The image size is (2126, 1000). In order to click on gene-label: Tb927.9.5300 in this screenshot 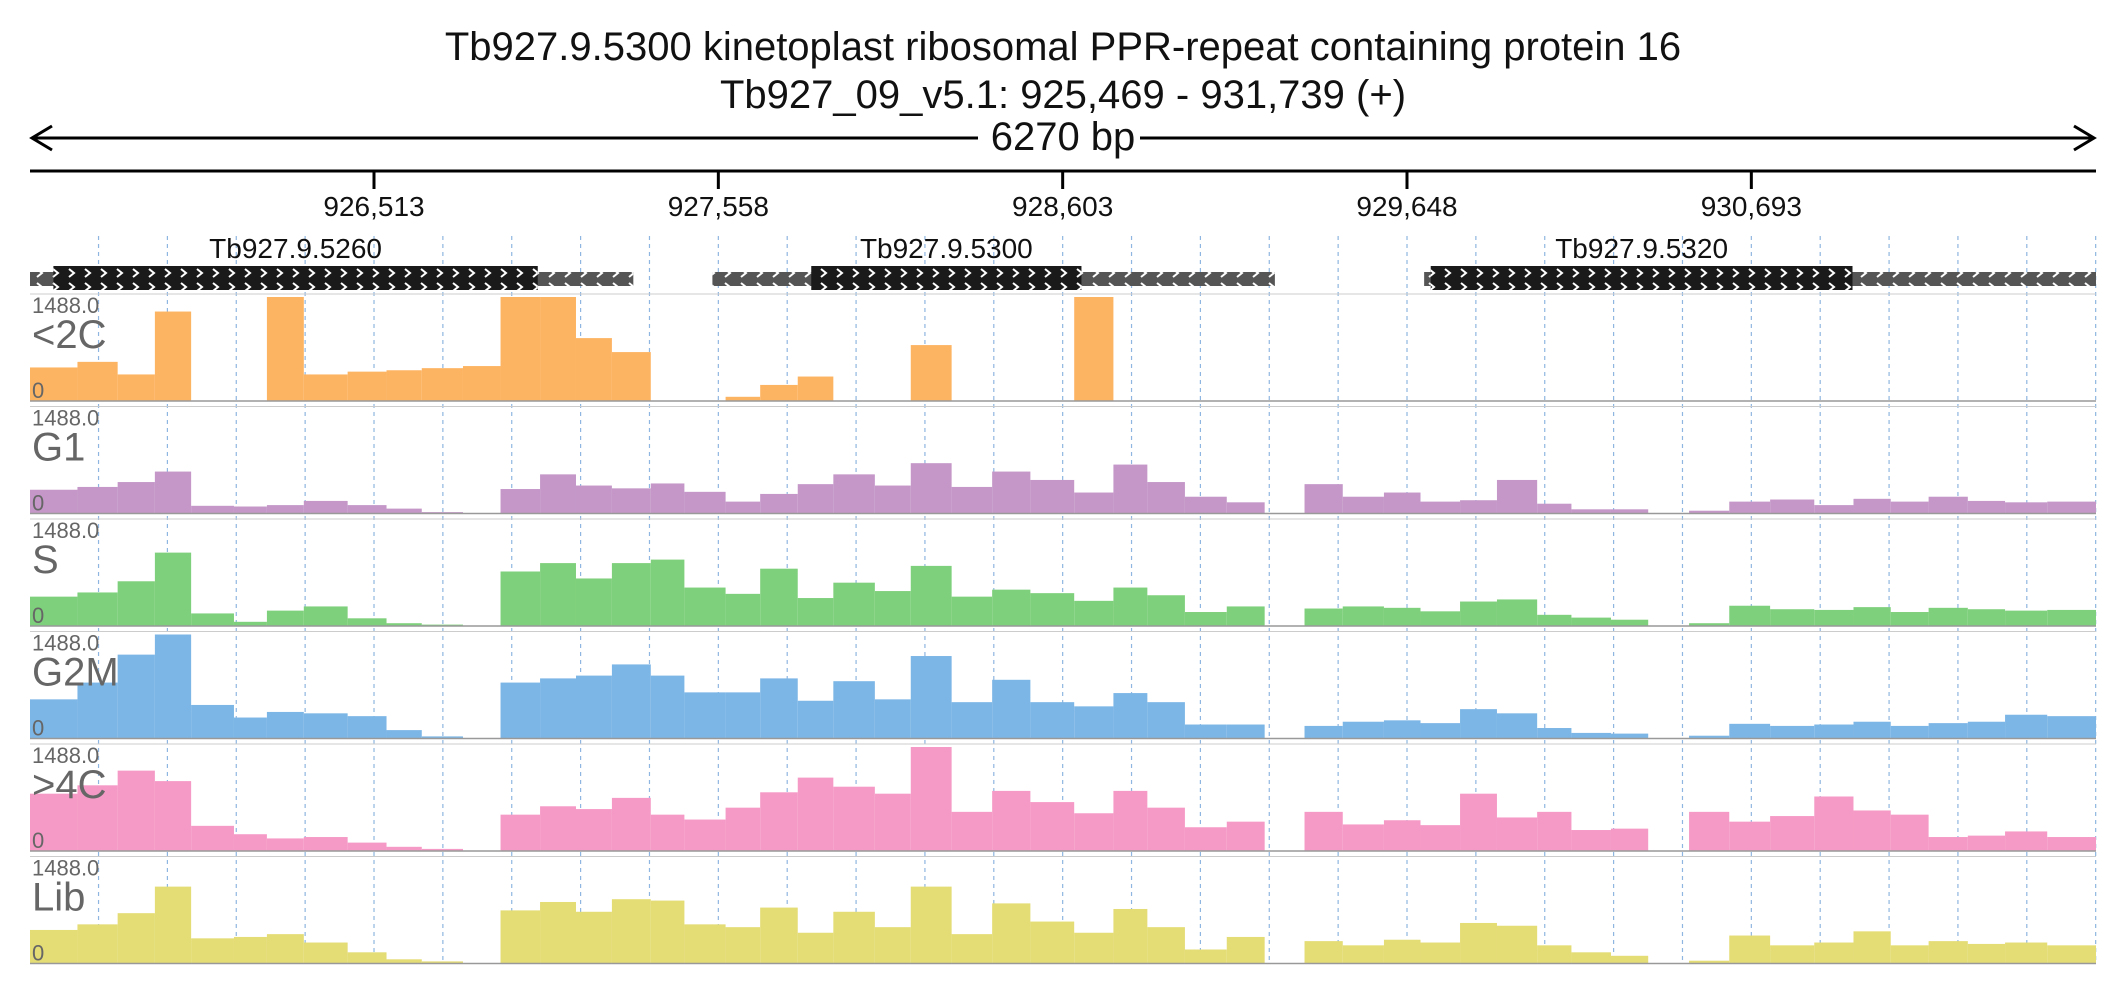, I will do `click(946, 248)`.